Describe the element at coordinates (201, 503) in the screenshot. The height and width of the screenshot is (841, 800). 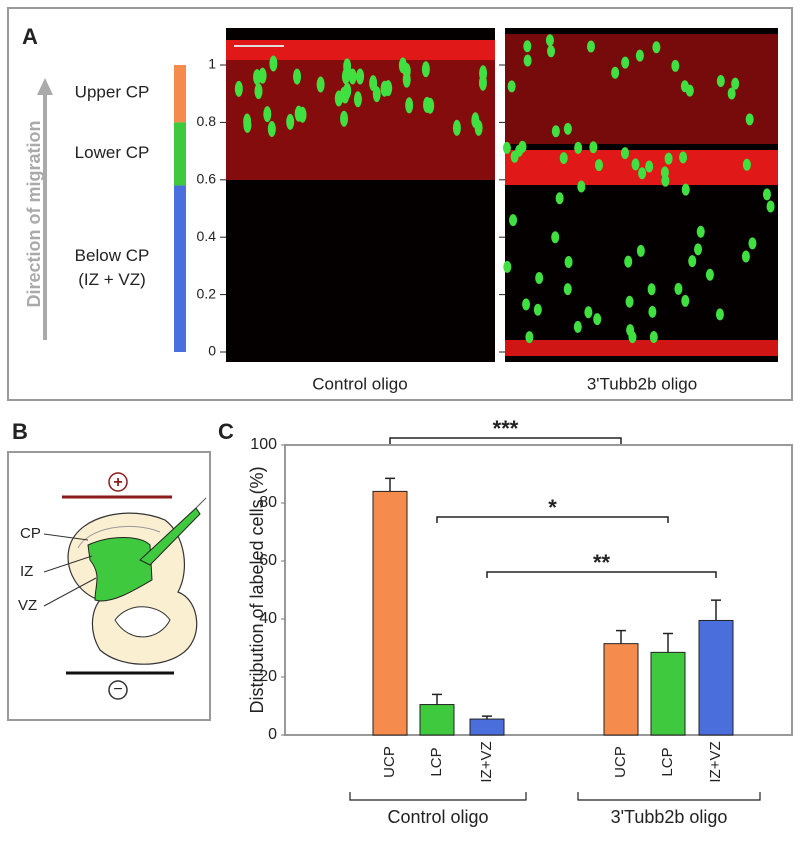
I see `pipette-tip` at that location.